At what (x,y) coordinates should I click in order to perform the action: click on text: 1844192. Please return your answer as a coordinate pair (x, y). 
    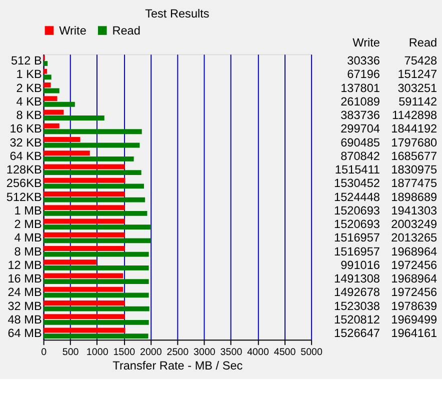
    Looking at the image, I should click on (414, 129).